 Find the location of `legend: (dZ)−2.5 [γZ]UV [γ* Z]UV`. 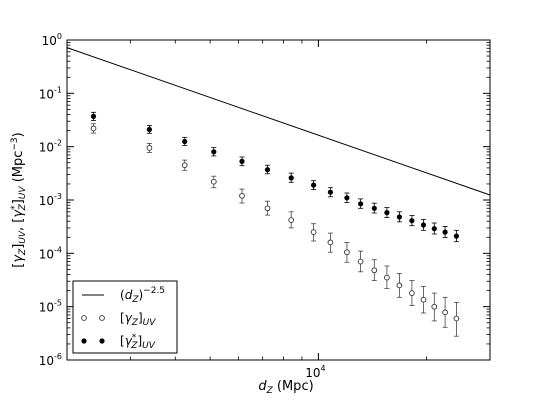

legend: (dZ)−2.5 [γZ]UV [γ* Z]UV is located at coordinates (125, 317).